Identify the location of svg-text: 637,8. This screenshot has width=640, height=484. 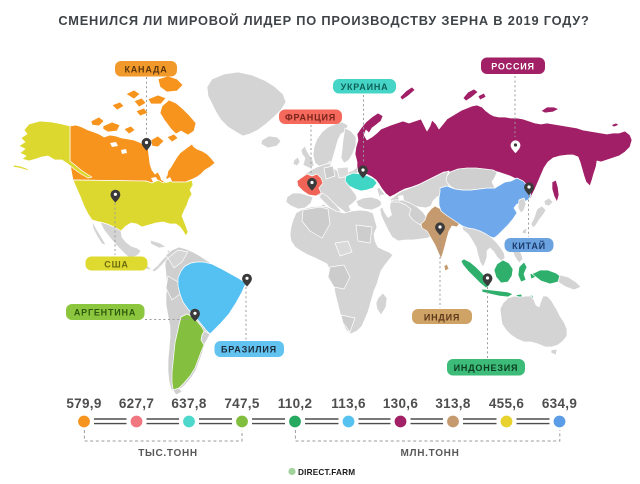
(188, 403).